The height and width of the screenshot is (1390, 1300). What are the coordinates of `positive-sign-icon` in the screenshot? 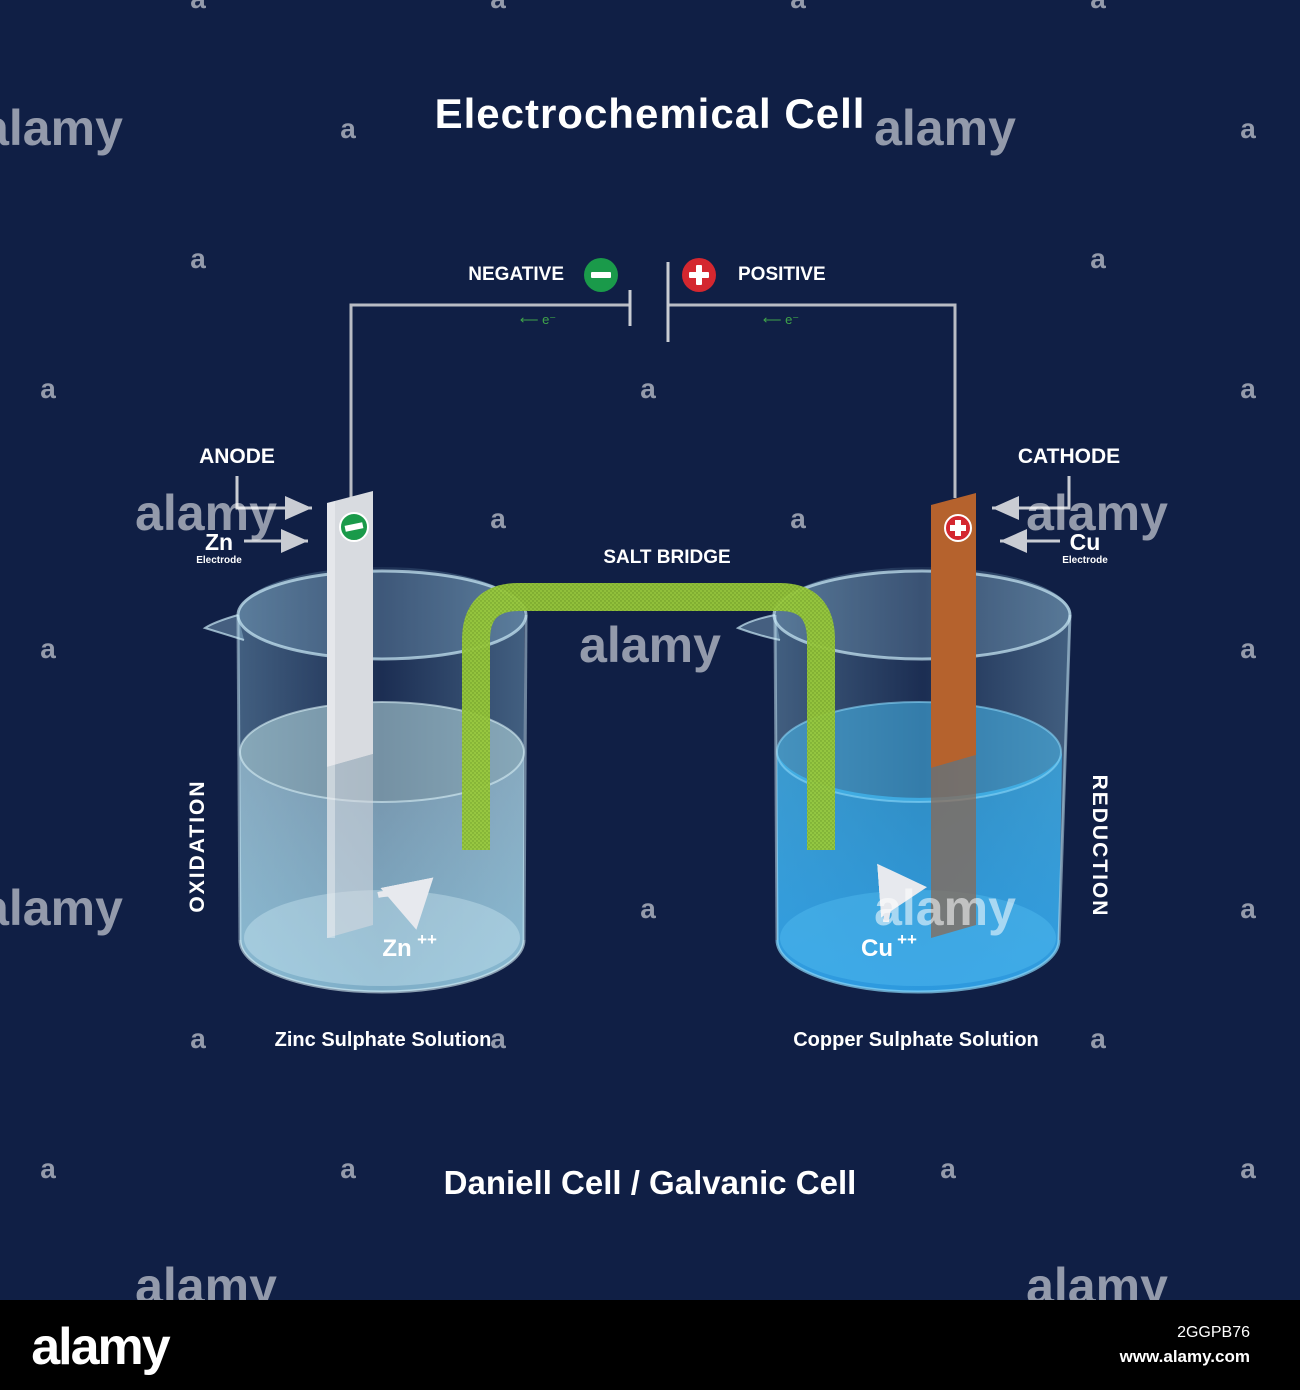 It's located at (699, 275).